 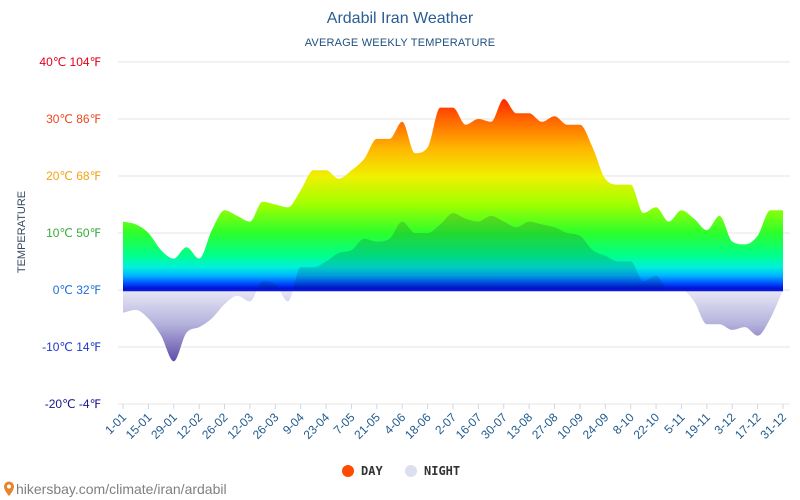 I want to click on source-footer: hikersbay.com/climate/iran/ardabil, so click(x=115, y=489).